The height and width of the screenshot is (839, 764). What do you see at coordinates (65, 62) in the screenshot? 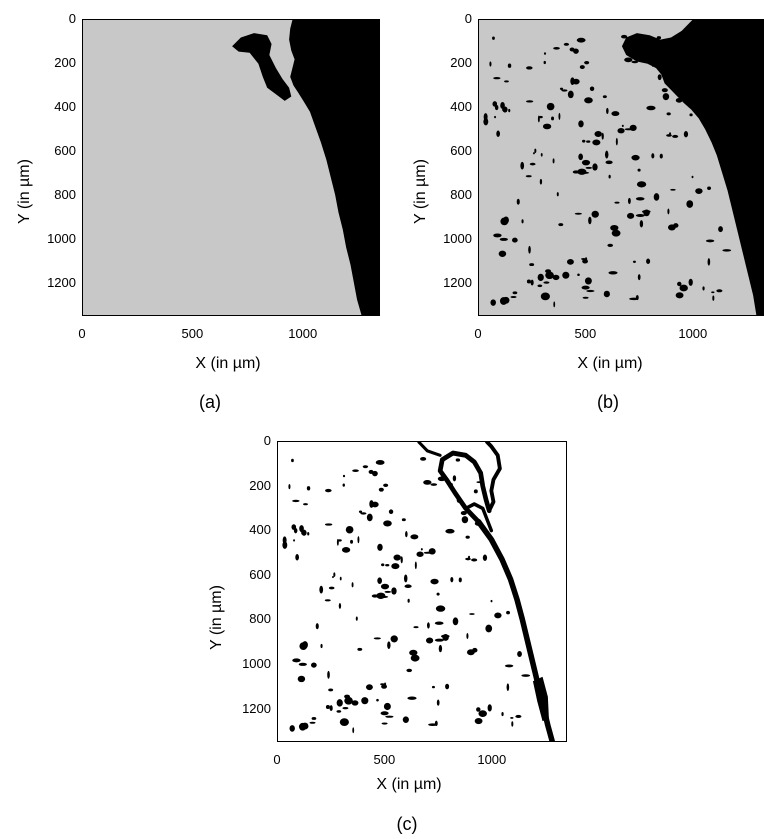
I see `y-tick-label: 200` at bounding box center [65, 62].